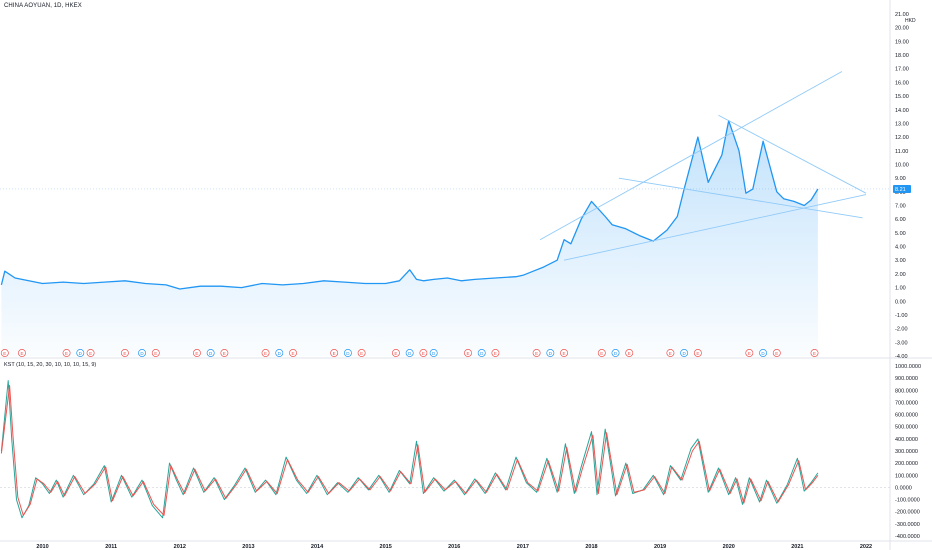  Describe the element at coordinates (907, 501) in the screenshot. I see `kst-tick-label: -100.0000` at that location.